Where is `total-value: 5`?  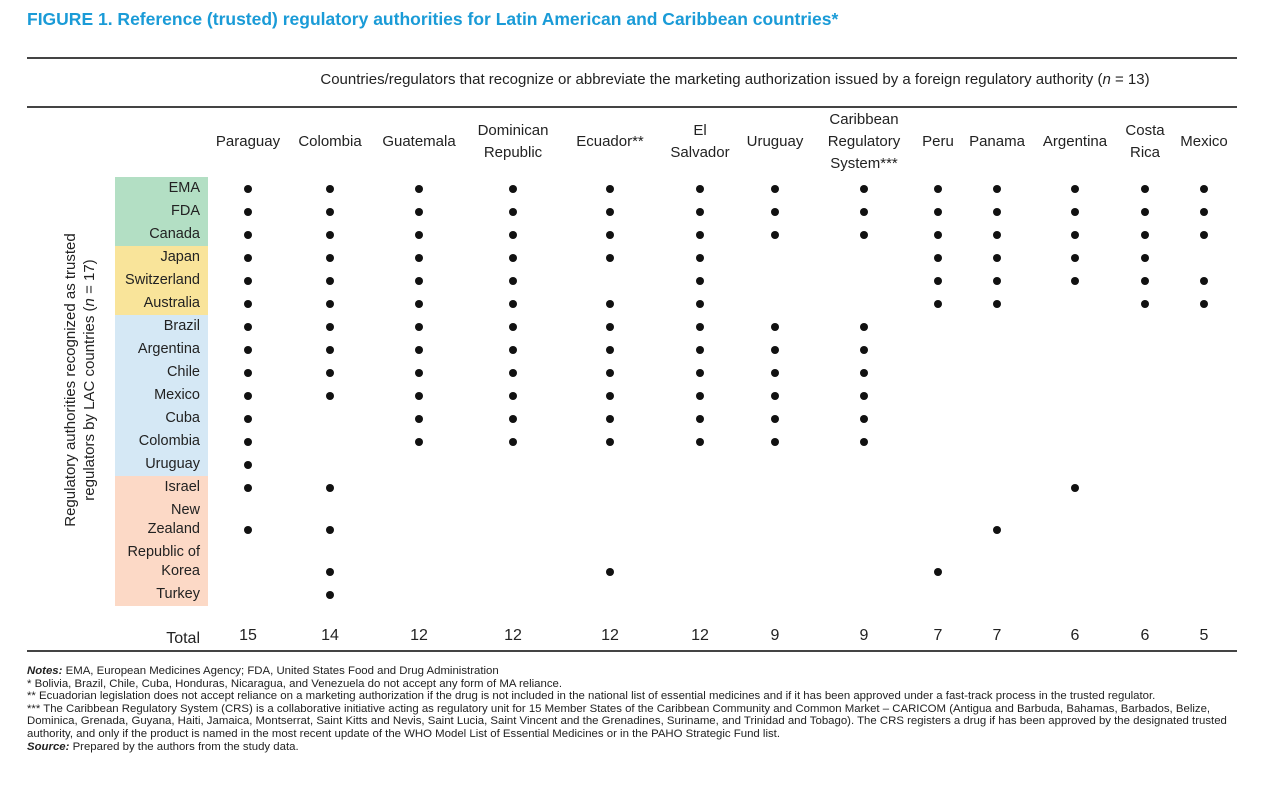 total-value: 5 is located at coordinates (1204, 635).